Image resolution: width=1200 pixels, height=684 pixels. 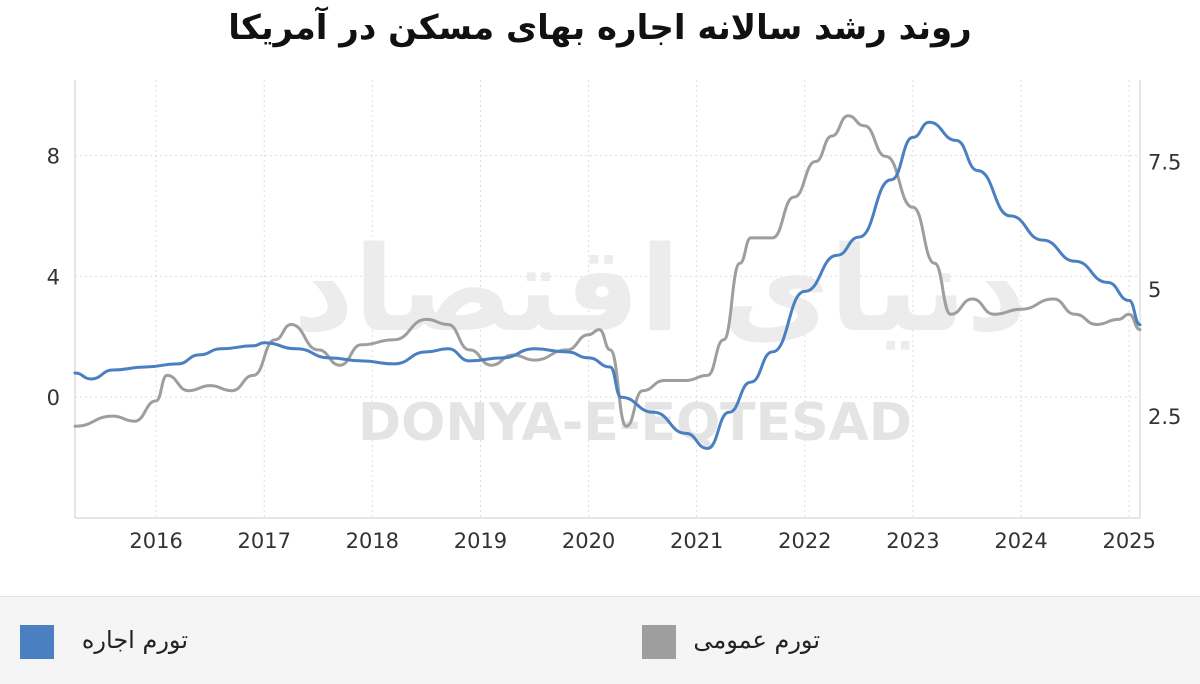 What do you see at coordinates (372, 541) in the screenshot?
I see `x-tick-label-2018: 2018` at bounding box center [372, 541].